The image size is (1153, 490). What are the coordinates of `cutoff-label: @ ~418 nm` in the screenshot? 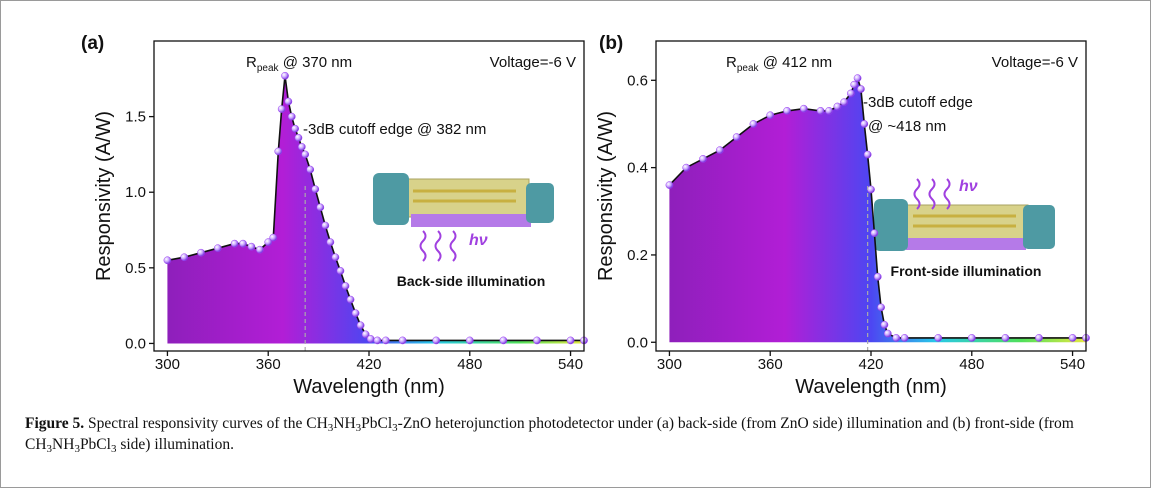 It's located at (907, 126).